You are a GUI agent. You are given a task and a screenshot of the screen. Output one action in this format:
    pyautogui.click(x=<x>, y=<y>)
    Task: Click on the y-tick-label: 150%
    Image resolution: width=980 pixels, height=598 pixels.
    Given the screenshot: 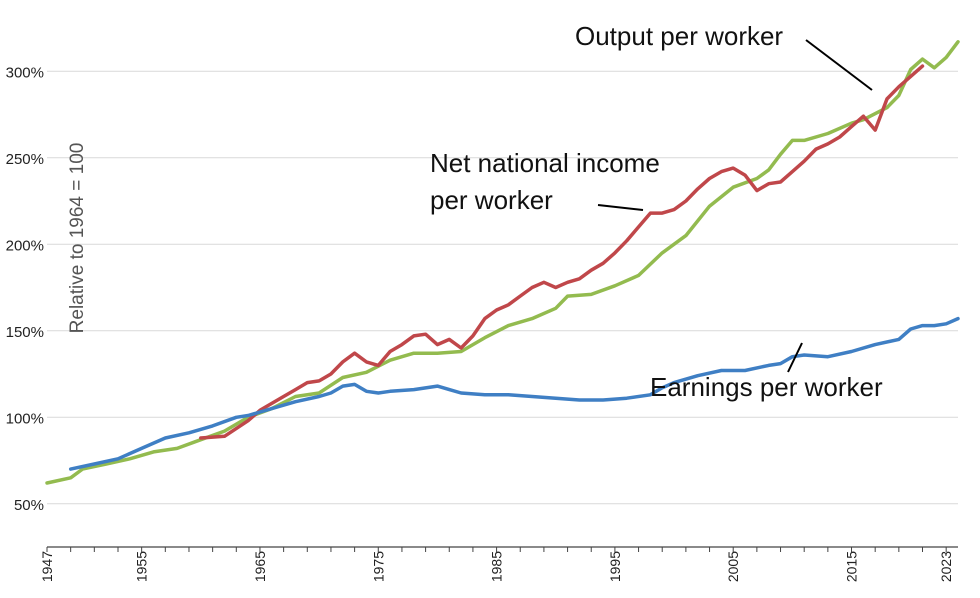 What is the action you would take?
    pyautogui.click(x=25, y=332)
    